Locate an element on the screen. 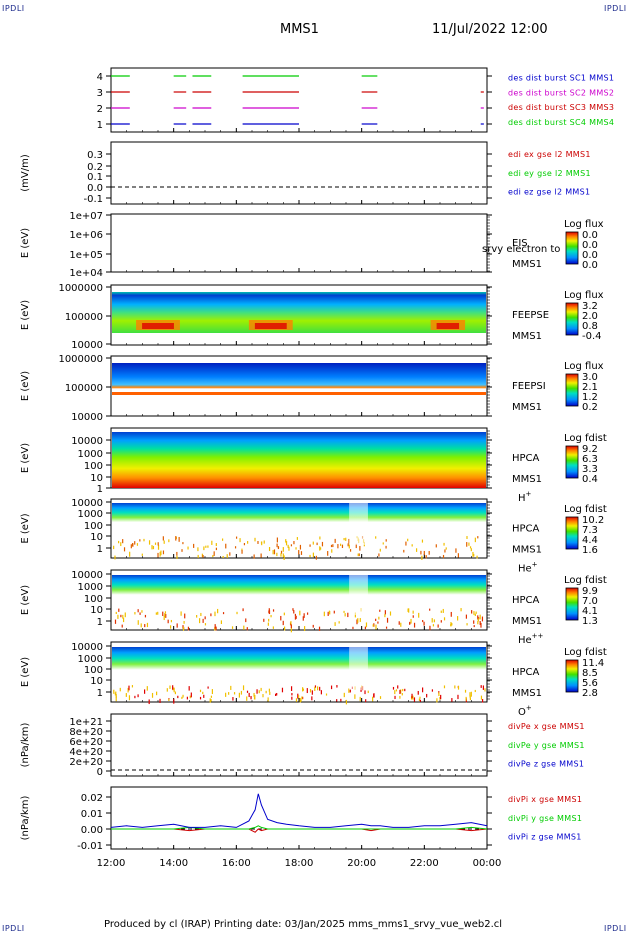 The height and width of the screenshot is (934, 630). instrument-name: HPCA is located at coordinates (526, 672).